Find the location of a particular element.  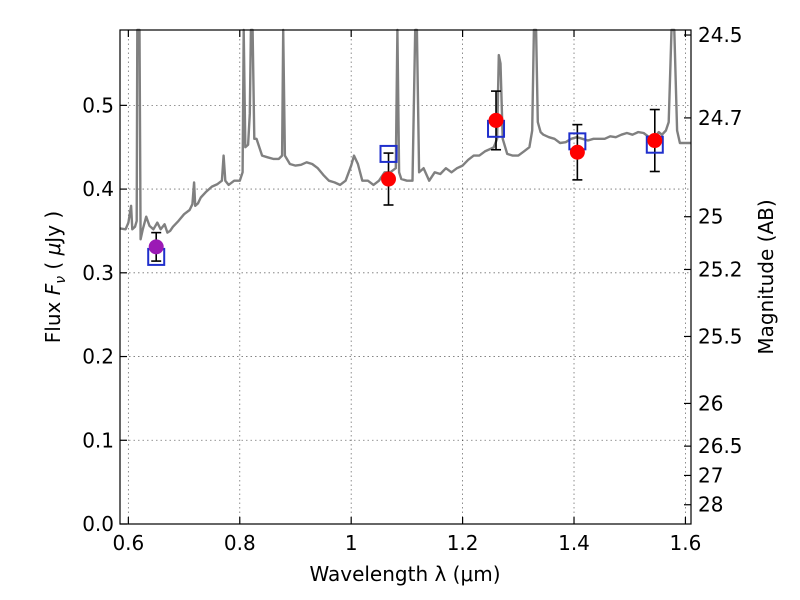

y-tick-label: 0.1 is located at coordinates (98, 440).